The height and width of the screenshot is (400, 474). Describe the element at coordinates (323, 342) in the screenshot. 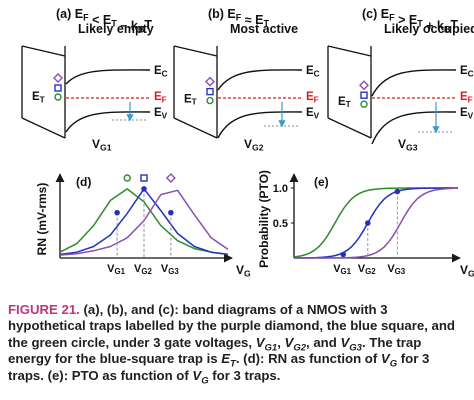

I see `caption-sep-2: , and` at that location.